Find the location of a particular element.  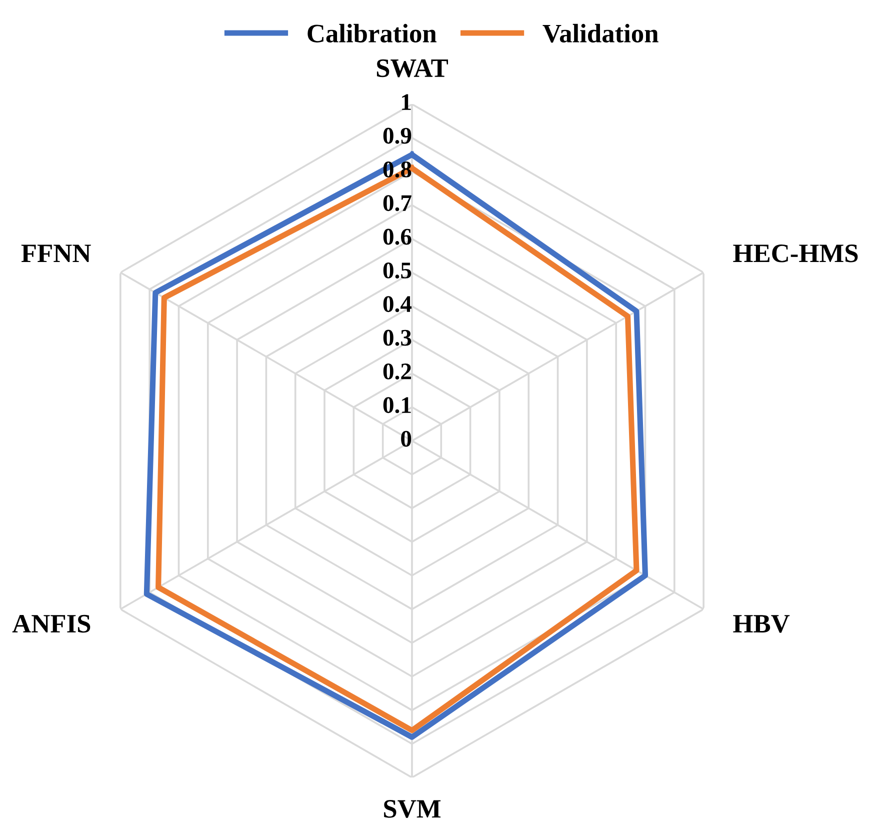

legend-label: Validation is located at coordinates (600, 33).